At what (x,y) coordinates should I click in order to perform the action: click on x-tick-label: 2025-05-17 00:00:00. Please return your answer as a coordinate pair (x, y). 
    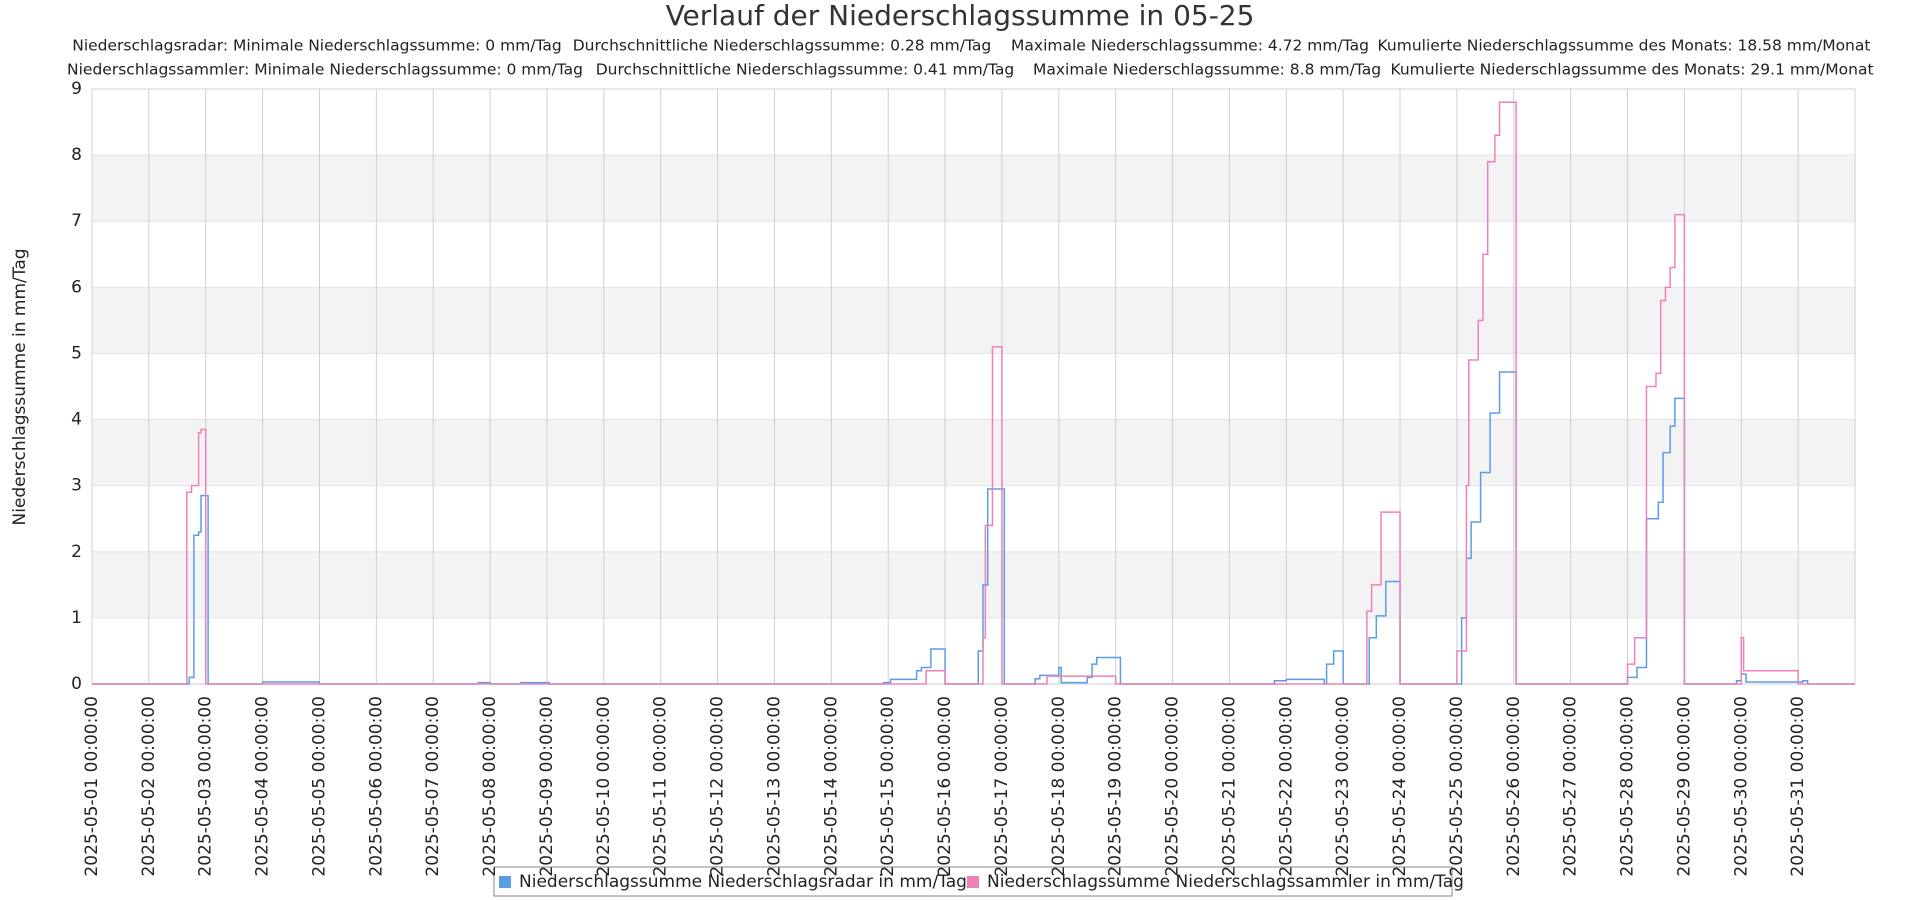
    Looking at the image, I should click on (1002, 786).